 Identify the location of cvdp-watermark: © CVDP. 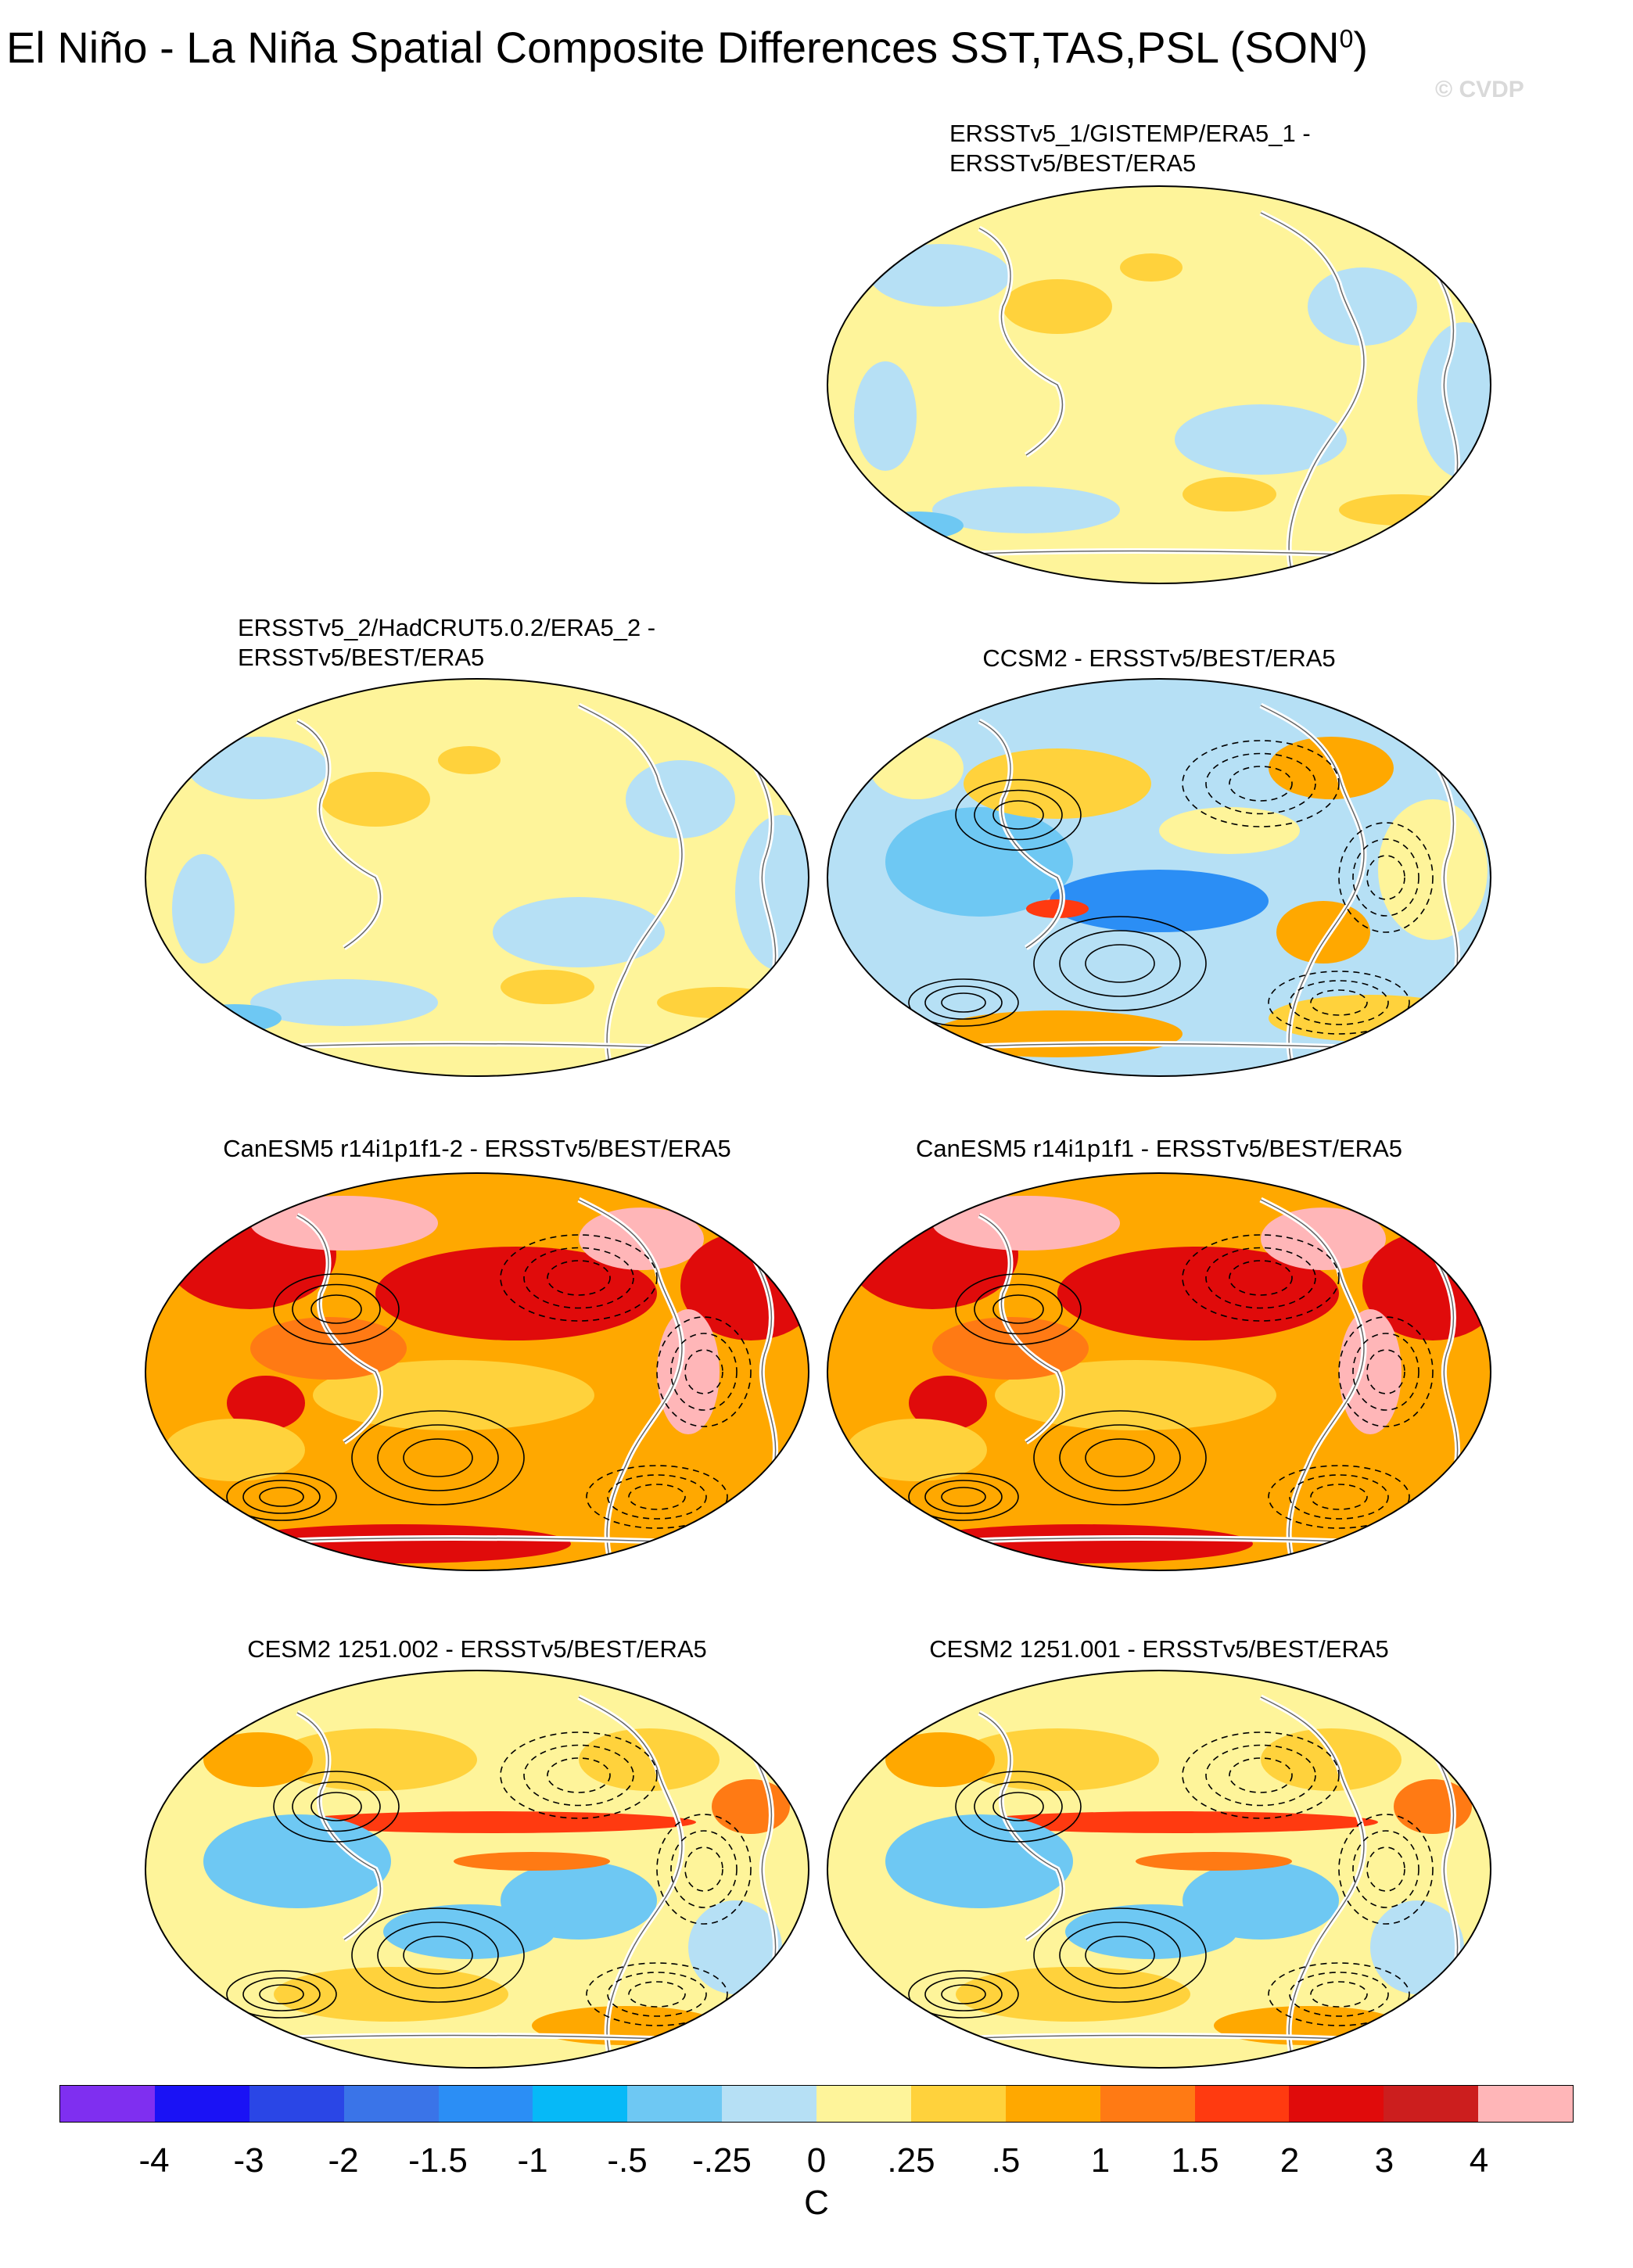
(1479, 90).